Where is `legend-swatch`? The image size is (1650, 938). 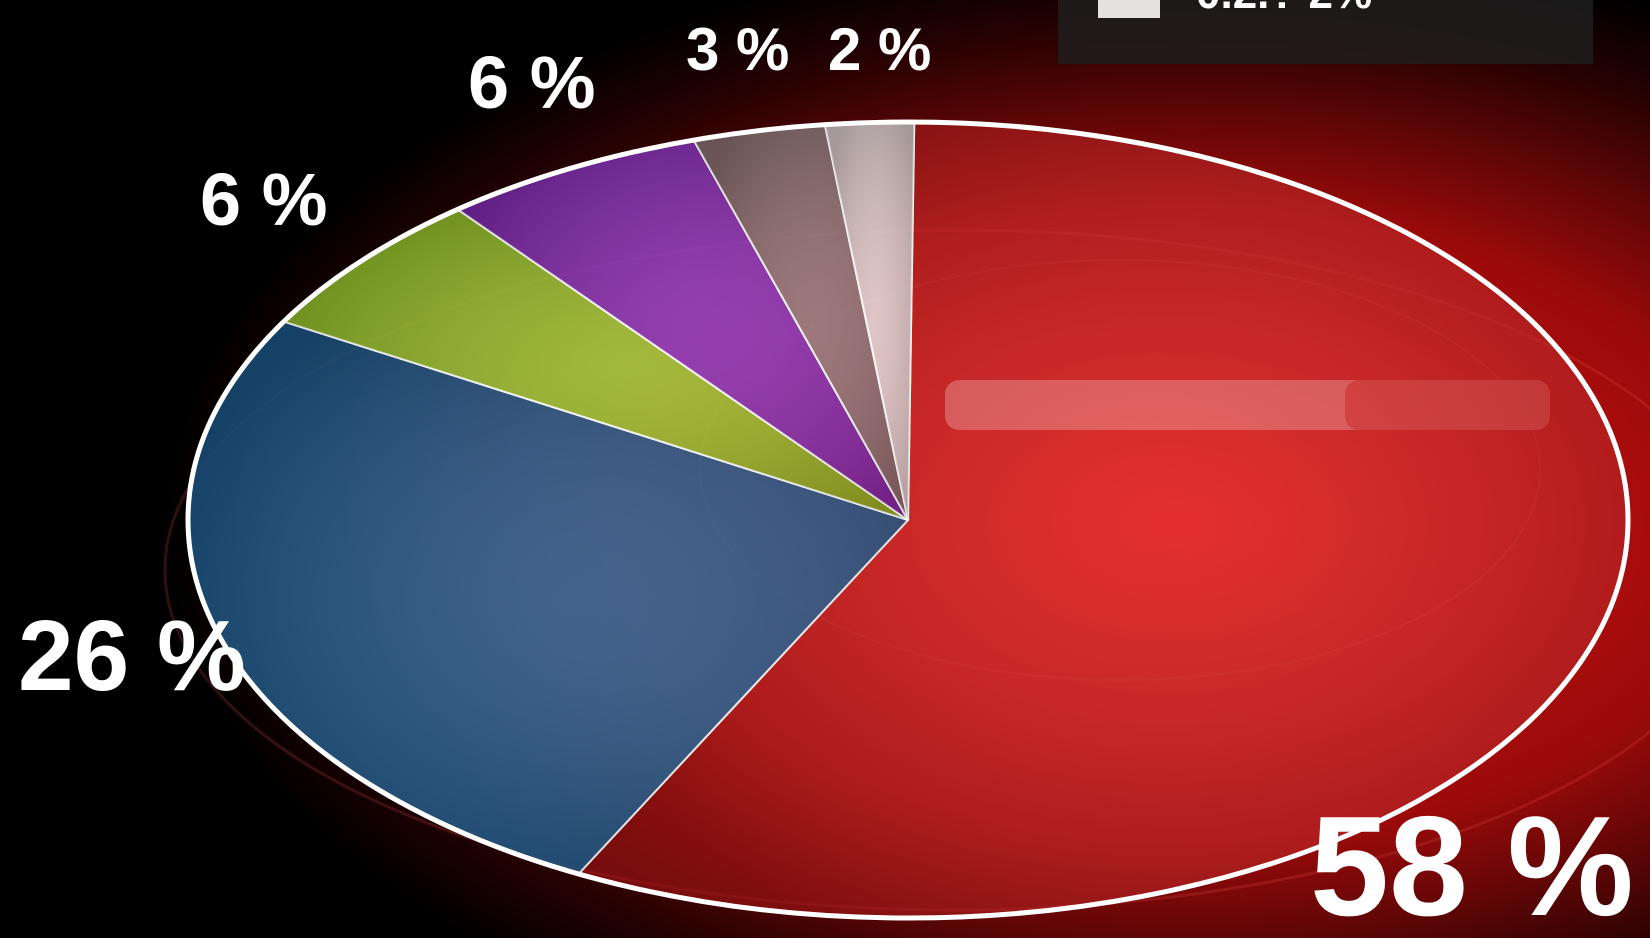
legend-swatch is located at coordinates (1129, 9).